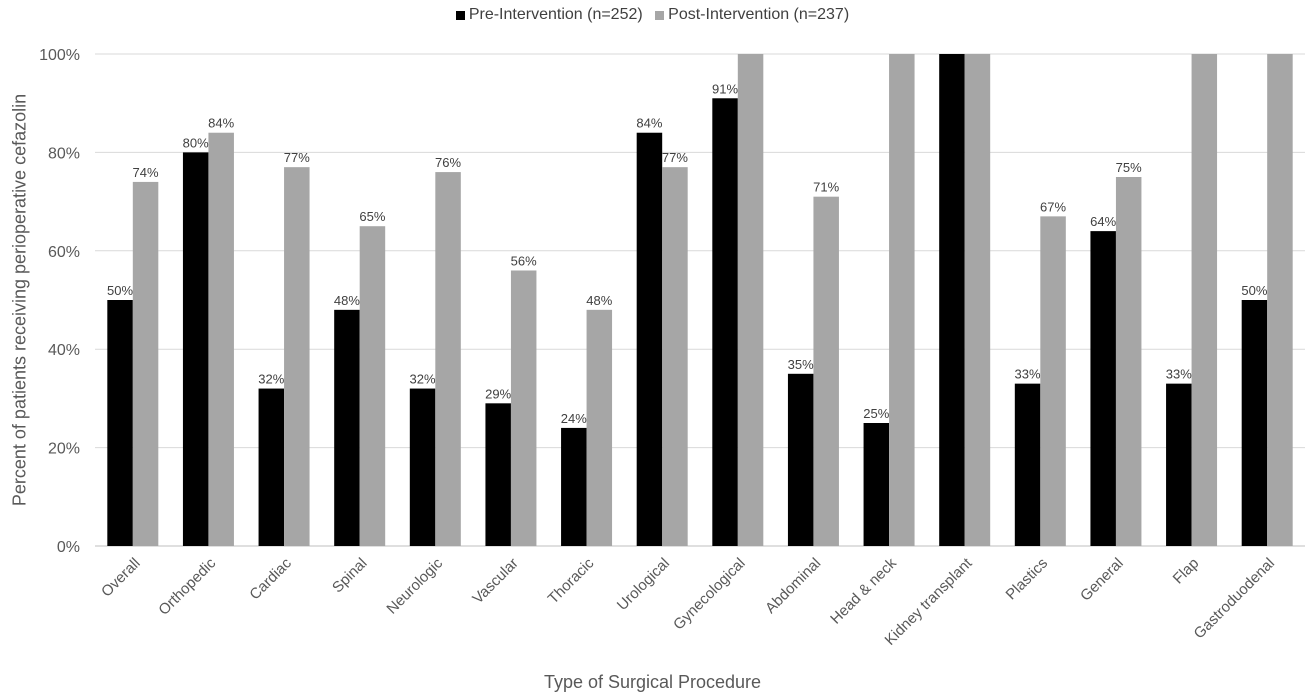 This screenshot has width=1305, height=697. What do you see at coordinates (555, 14) in the screenshot?
I see `legend-label-pre: Pre-Intervention (n=252)` at bounding box center [555, 14].